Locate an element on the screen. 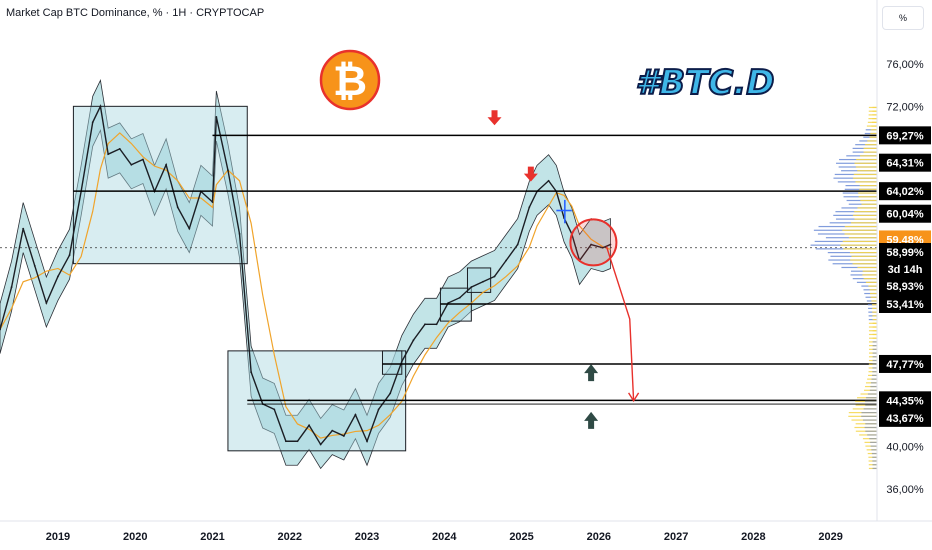 The height and width of the screenshot is (550, 932). highlight-circle is located at coordinates (593, 242).